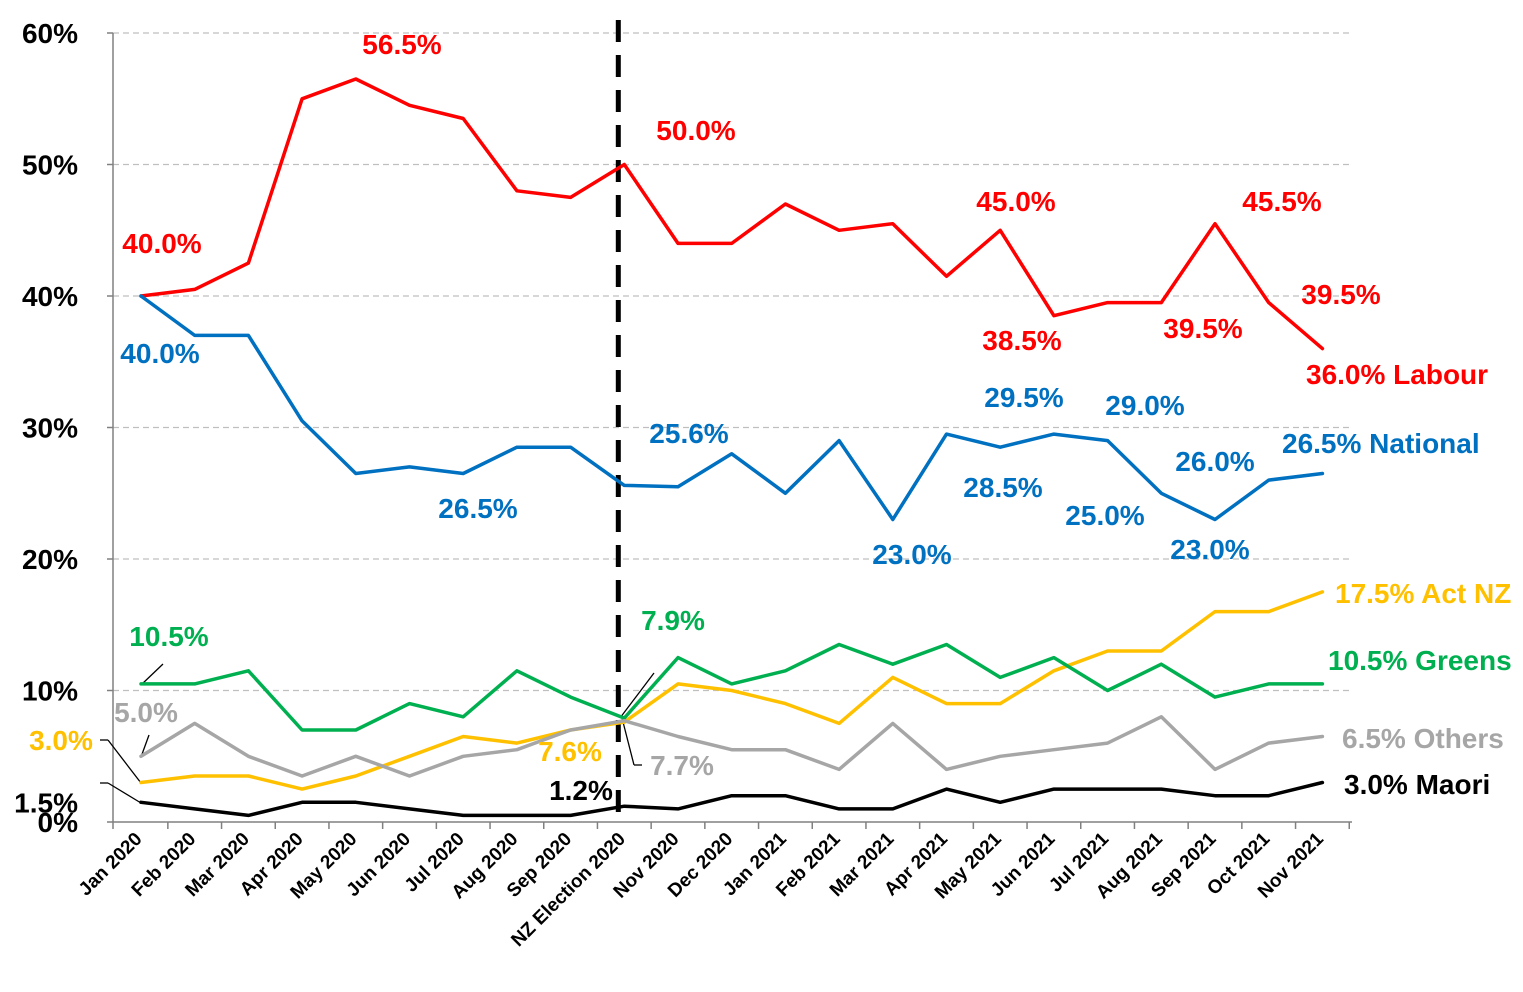  Describe the element at coordinates (1281, 201) in the screenshot. I see `data-label-labour: 45.5%` at that location.